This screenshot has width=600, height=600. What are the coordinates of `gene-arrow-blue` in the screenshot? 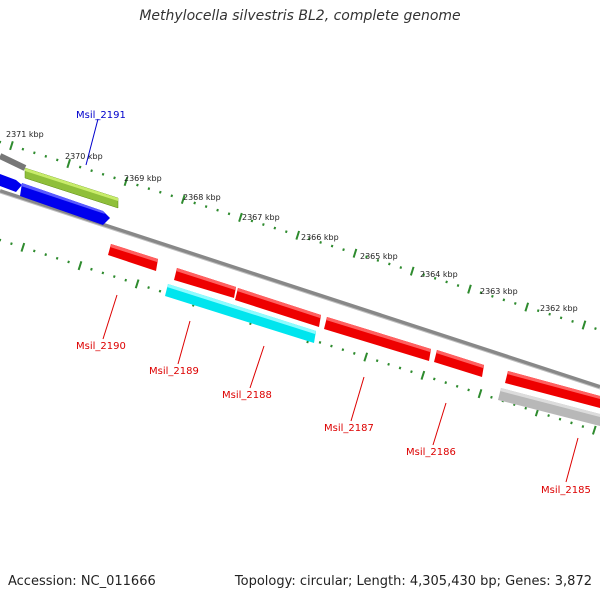 It's located at (11, 183).